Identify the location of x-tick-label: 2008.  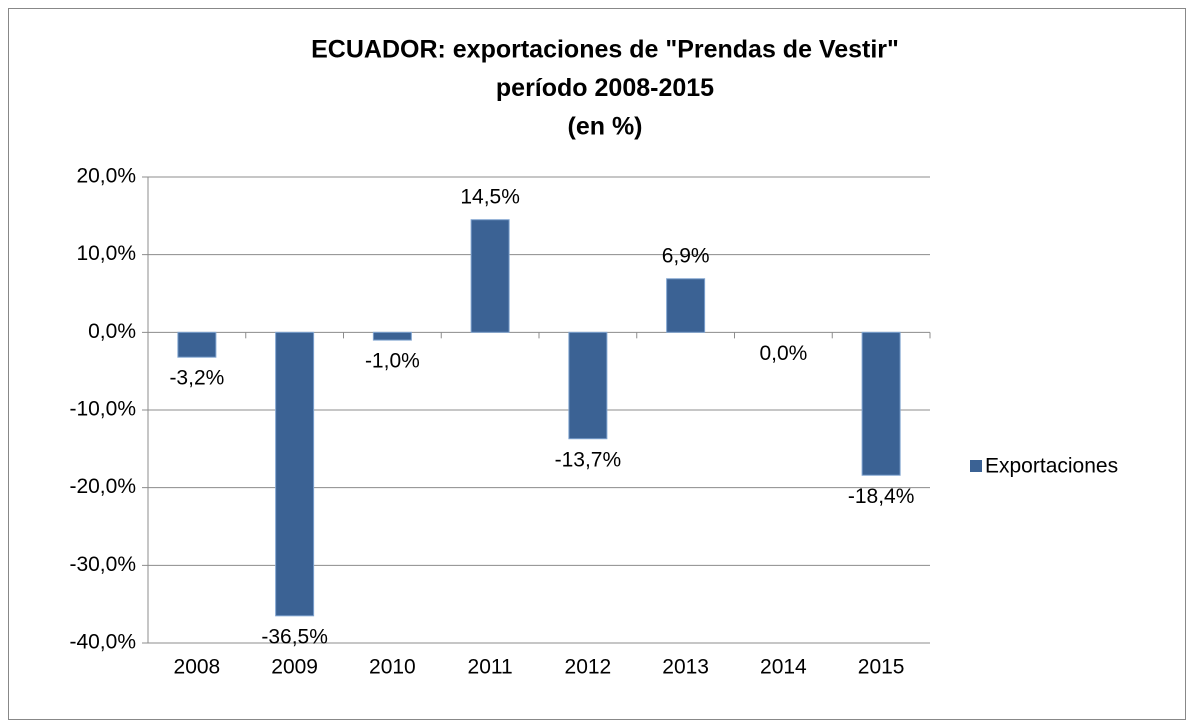
(197, 667).